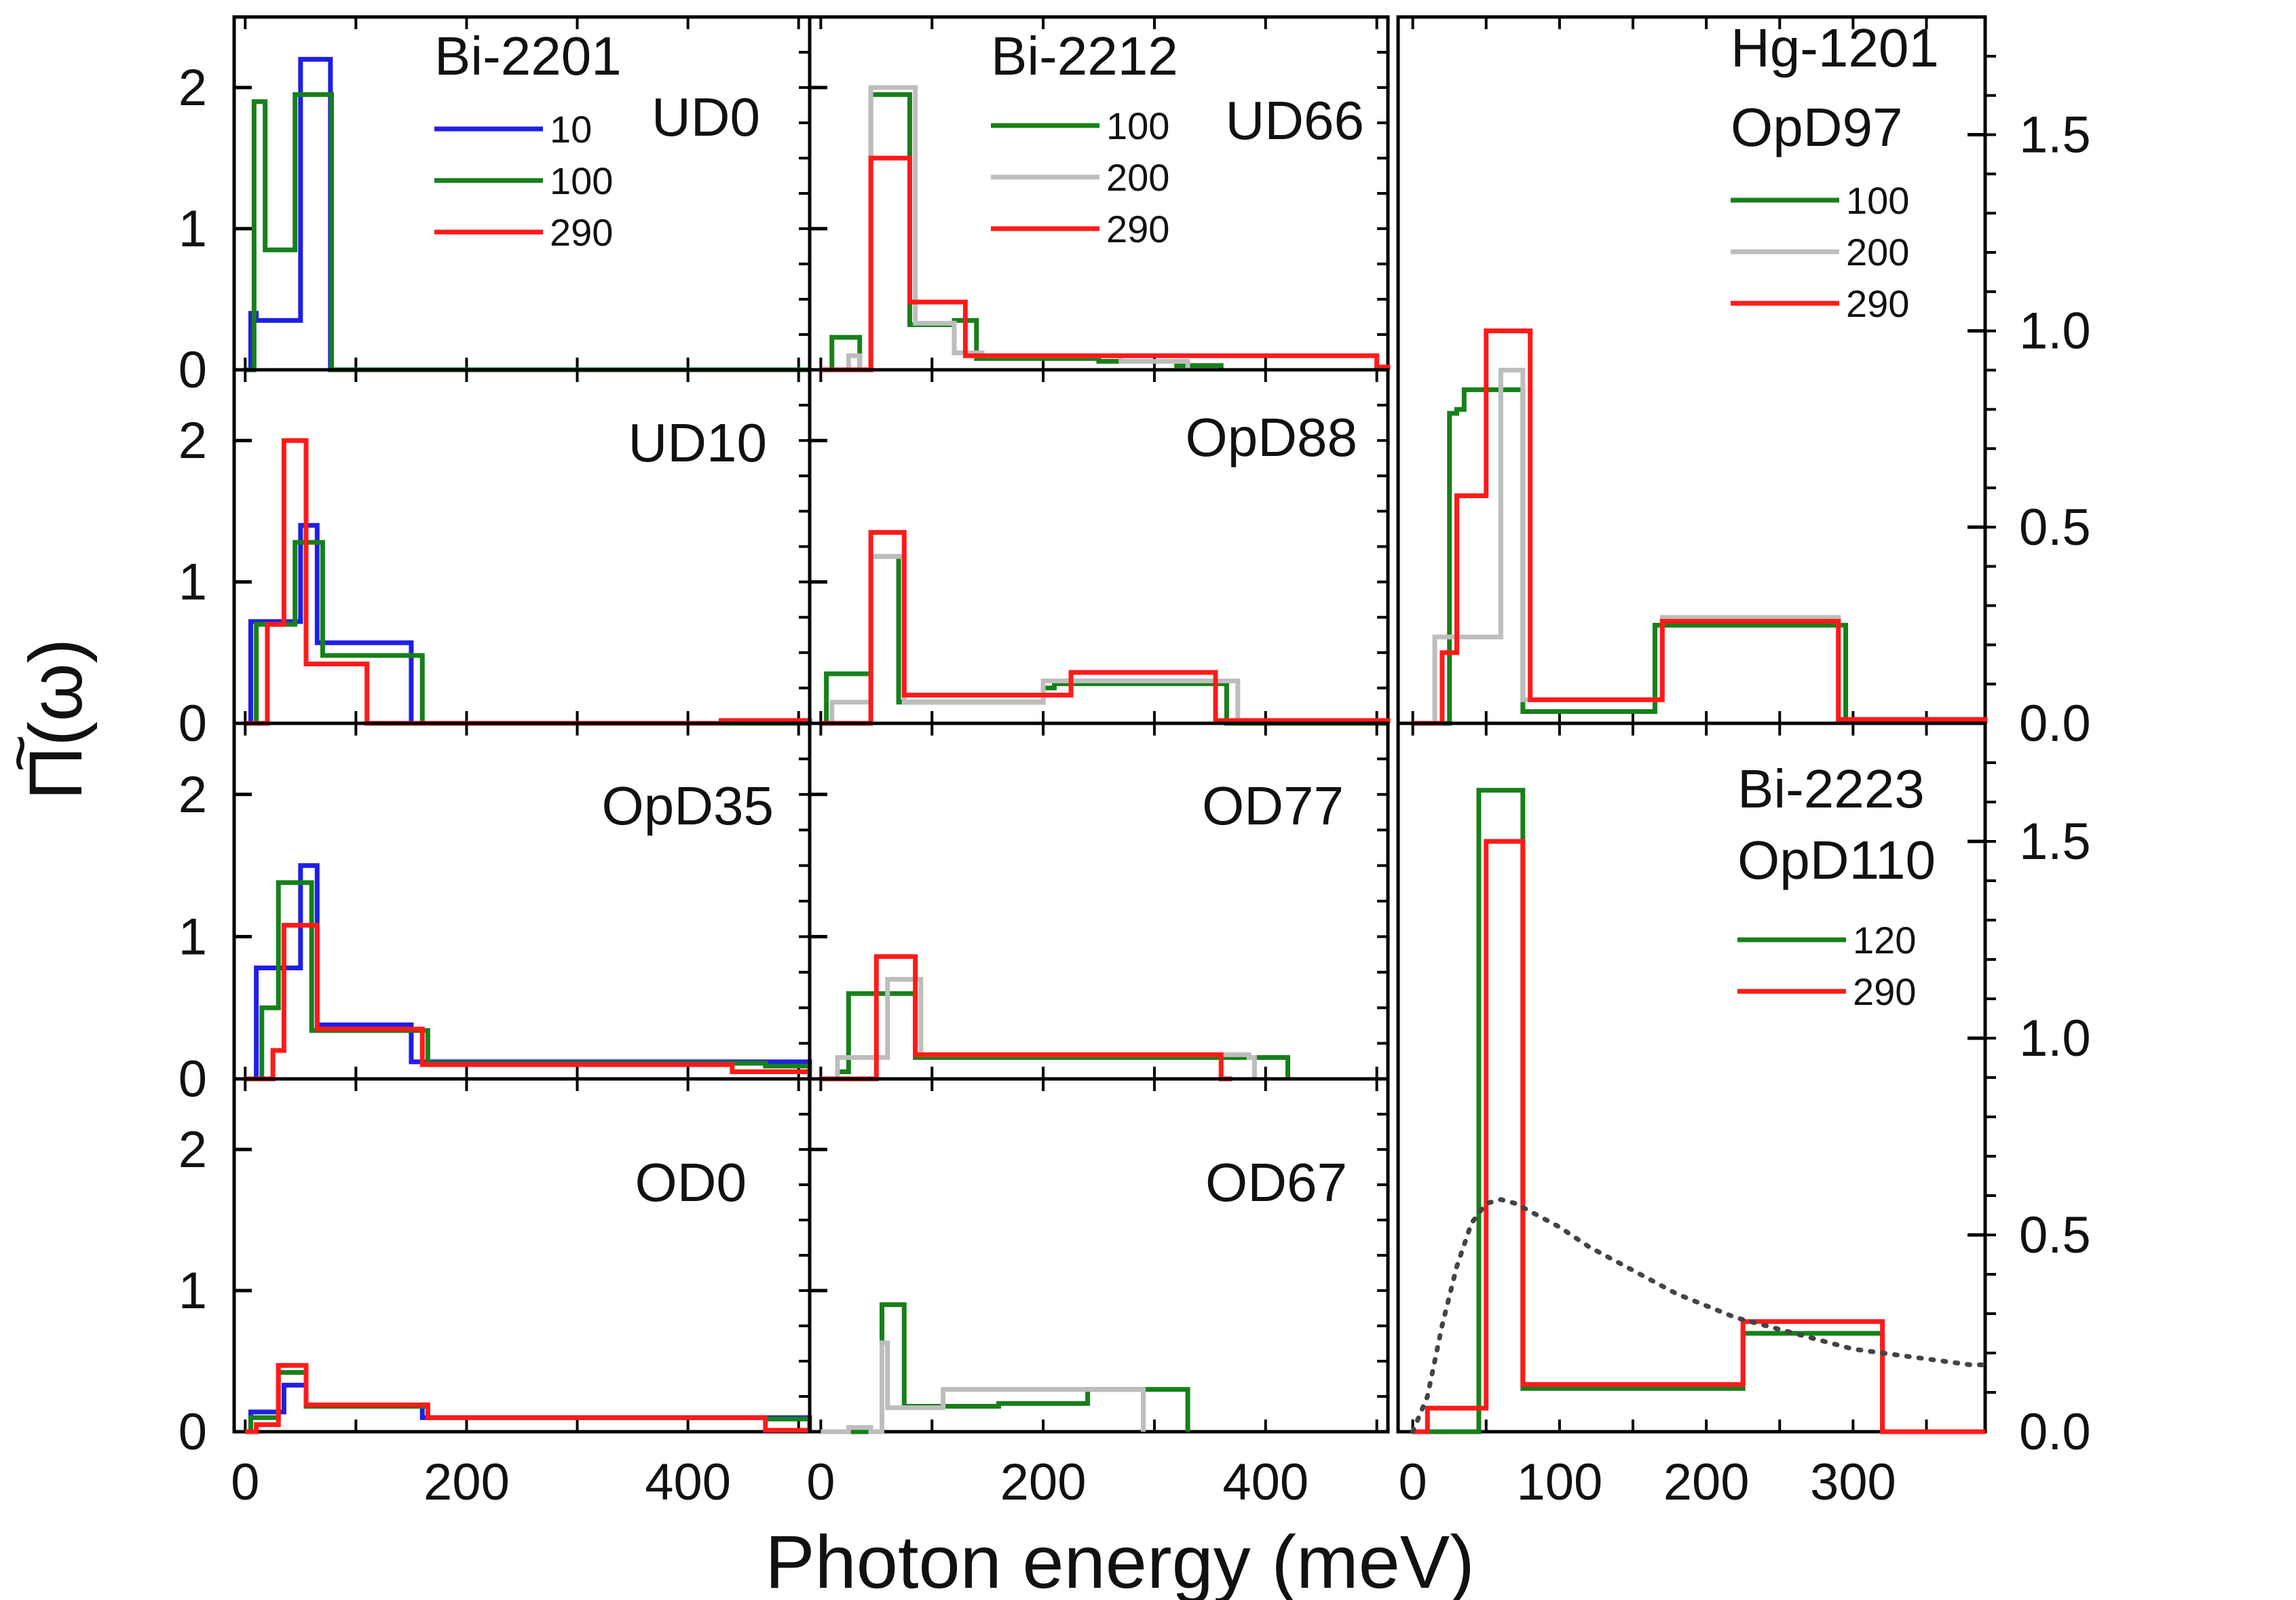 The height and width of the screenshot is (1600, 2296). Describe the element at coordinates (1559, 1482) in the screenshot. I see `x-tick-label: 100` at that location.